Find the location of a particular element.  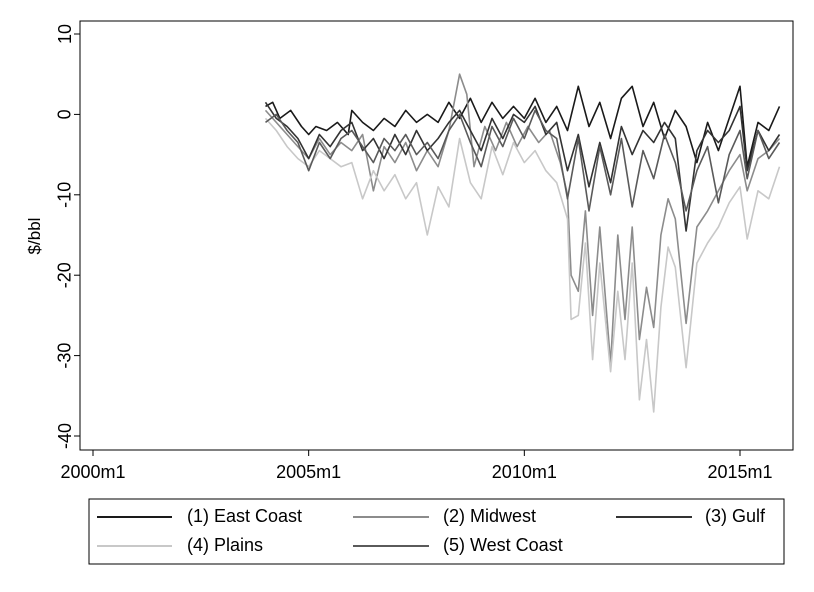

legend-label: (3) Gulf is located at coordinates (735, 516).